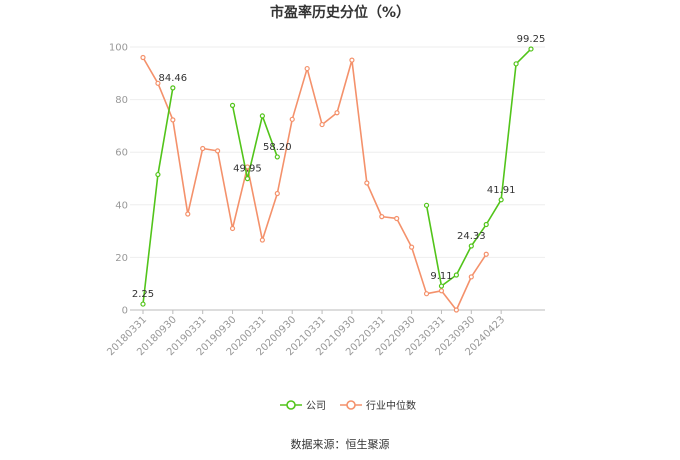 The width and height of the screenshot is (680, 460). I want to click on data-label: 2.25, so click(143, 294).